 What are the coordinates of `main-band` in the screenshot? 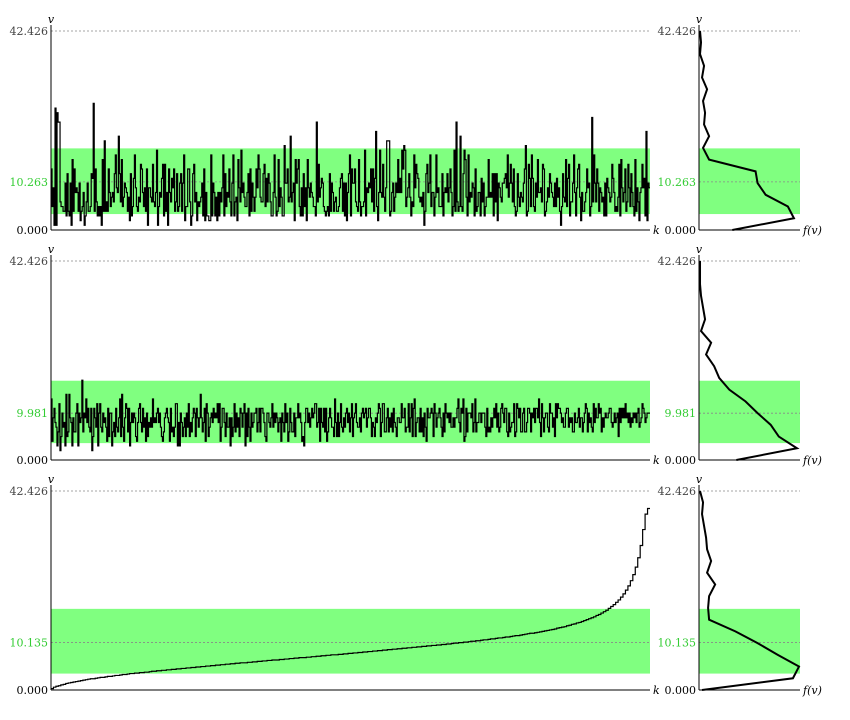 It's located at (350, 641).